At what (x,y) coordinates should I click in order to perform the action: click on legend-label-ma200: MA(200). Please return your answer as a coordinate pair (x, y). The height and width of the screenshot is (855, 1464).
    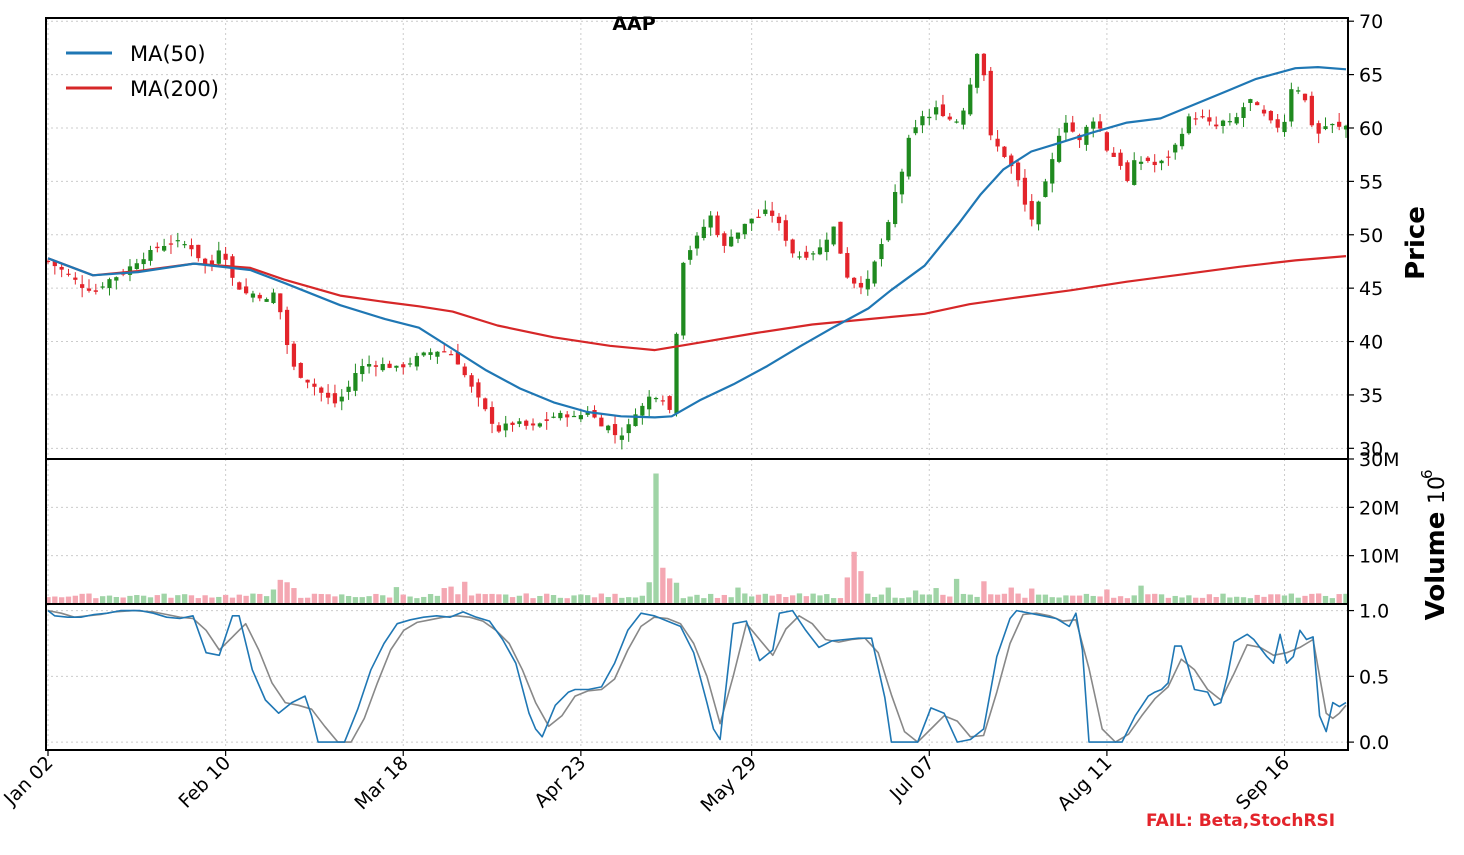
    Looking at the image, I should click on (174, 89).